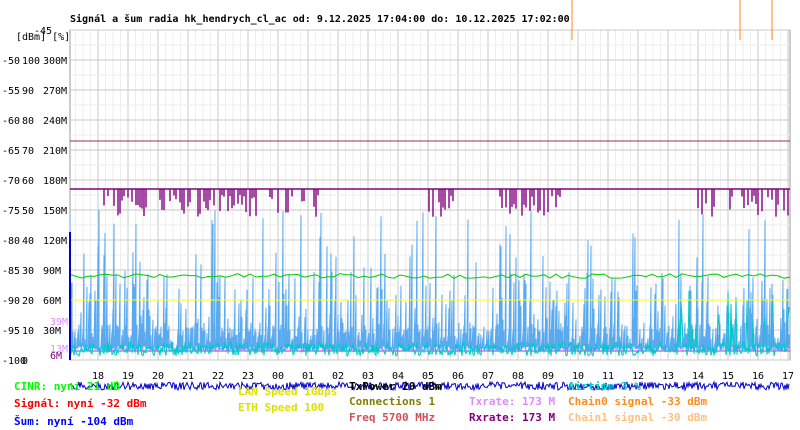  I want to click on series-rxrate, so click(429, 324).